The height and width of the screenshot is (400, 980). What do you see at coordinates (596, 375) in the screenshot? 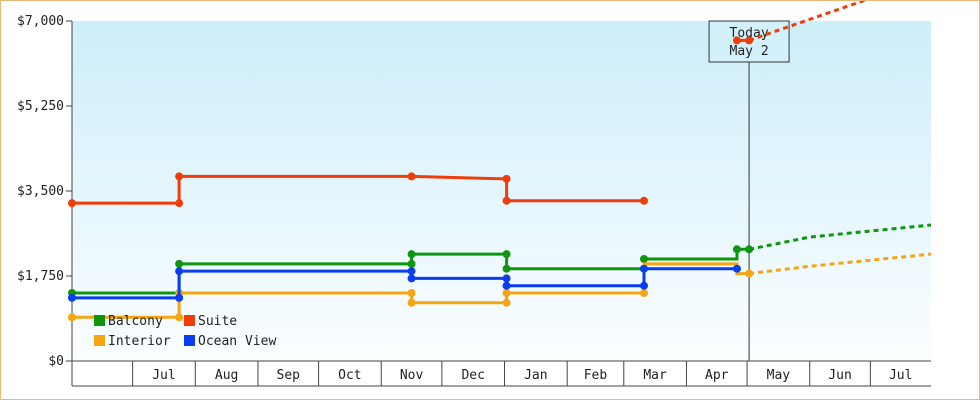
I see `month-label: Feb` at bounding box center [596, 375].